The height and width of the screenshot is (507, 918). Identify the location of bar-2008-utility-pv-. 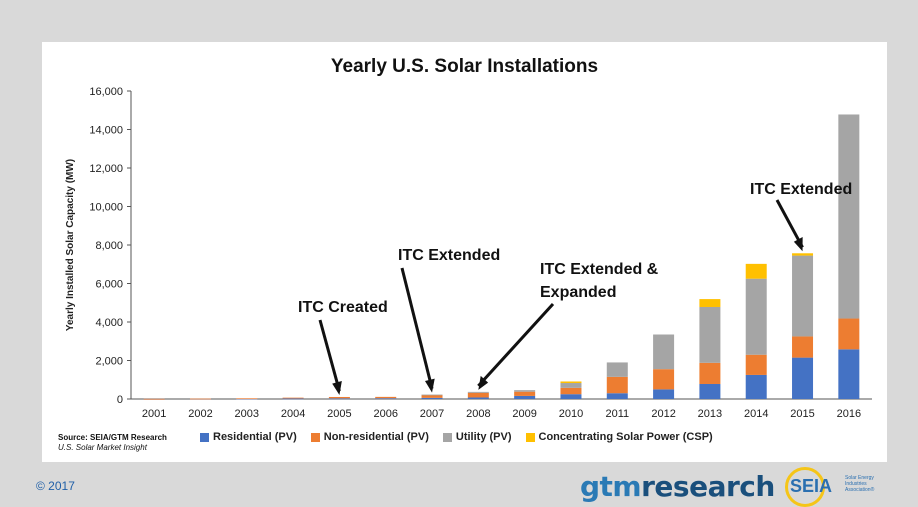
(478, 392).